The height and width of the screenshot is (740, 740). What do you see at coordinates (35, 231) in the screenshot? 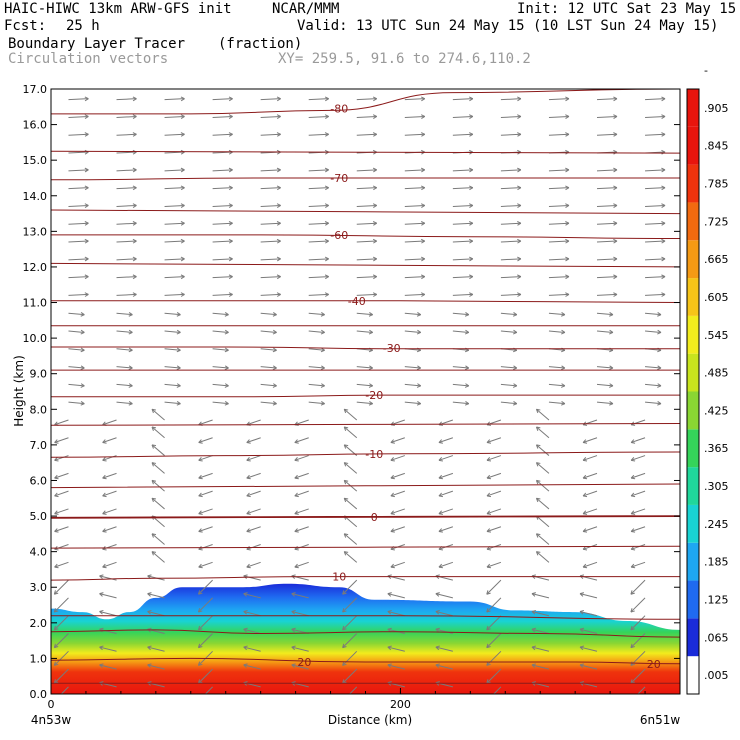
I see `y-tick-label: 13.0` at bounding box center [35, 231].